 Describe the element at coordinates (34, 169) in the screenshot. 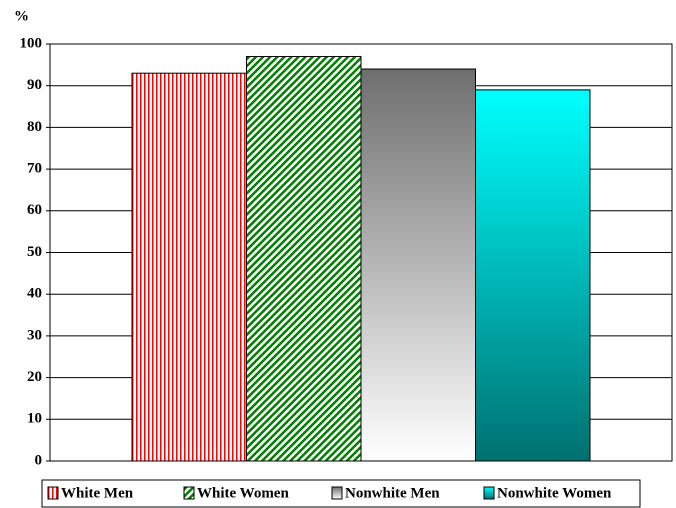

I see `y-tick-label: 70` at that location.